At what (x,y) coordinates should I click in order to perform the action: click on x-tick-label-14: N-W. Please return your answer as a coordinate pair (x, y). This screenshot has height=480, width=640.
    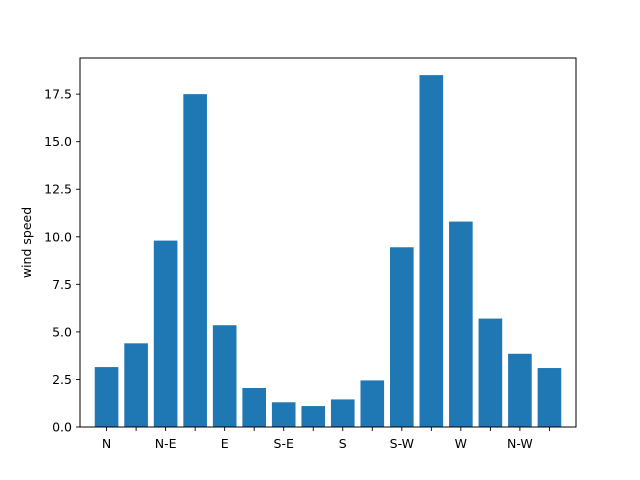
    Looking at the image, I should click on (520, 443).